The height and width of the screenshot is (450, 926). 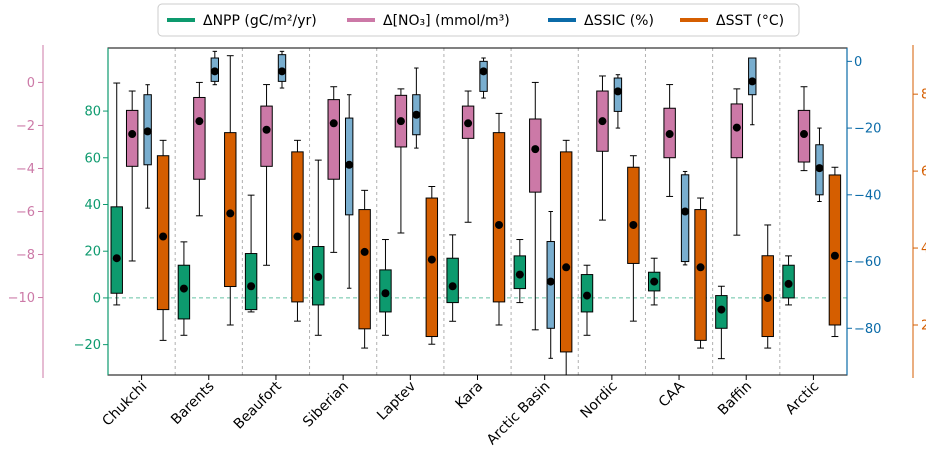 I want to click on box-no3-barents, so click(x=199, y=149).